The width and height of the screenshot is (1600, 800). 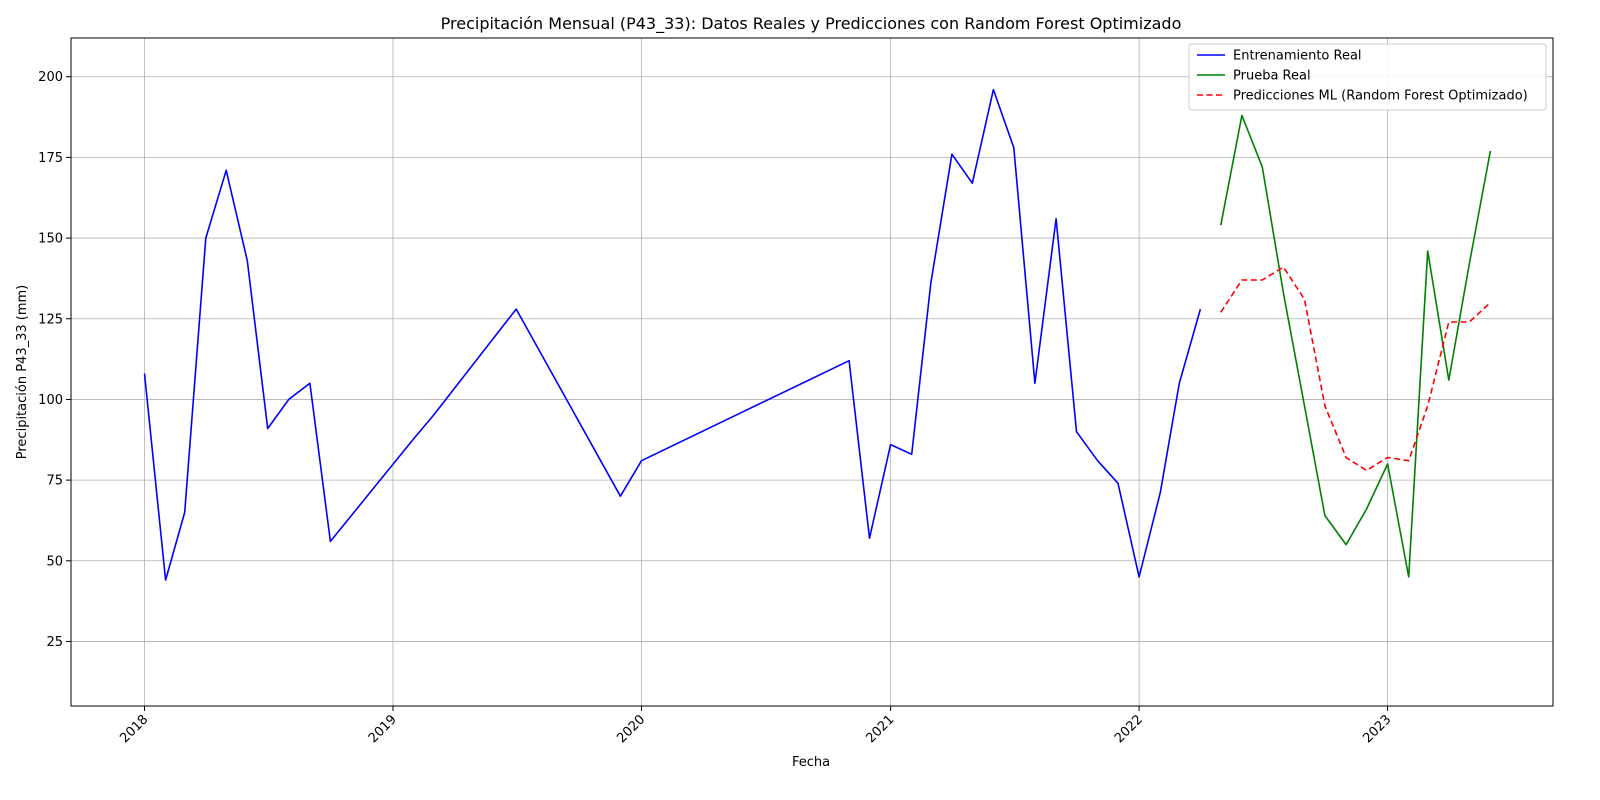 What do you see at coordinates (1272, 76) in the screenshot?
I see `legend-label: Prueba Real` at bounding box center [1272, 76].